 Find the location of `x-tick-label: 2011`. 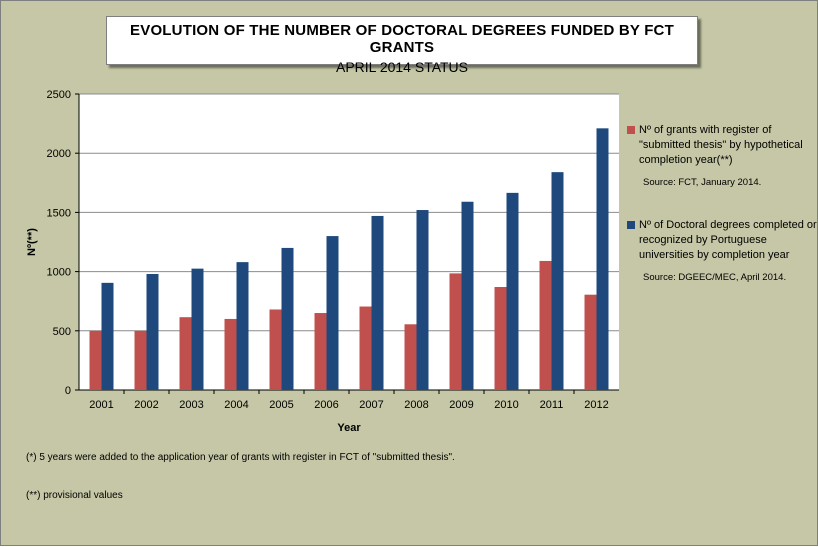

x-tick-label: 2011 is located at coordinates (552, 405).